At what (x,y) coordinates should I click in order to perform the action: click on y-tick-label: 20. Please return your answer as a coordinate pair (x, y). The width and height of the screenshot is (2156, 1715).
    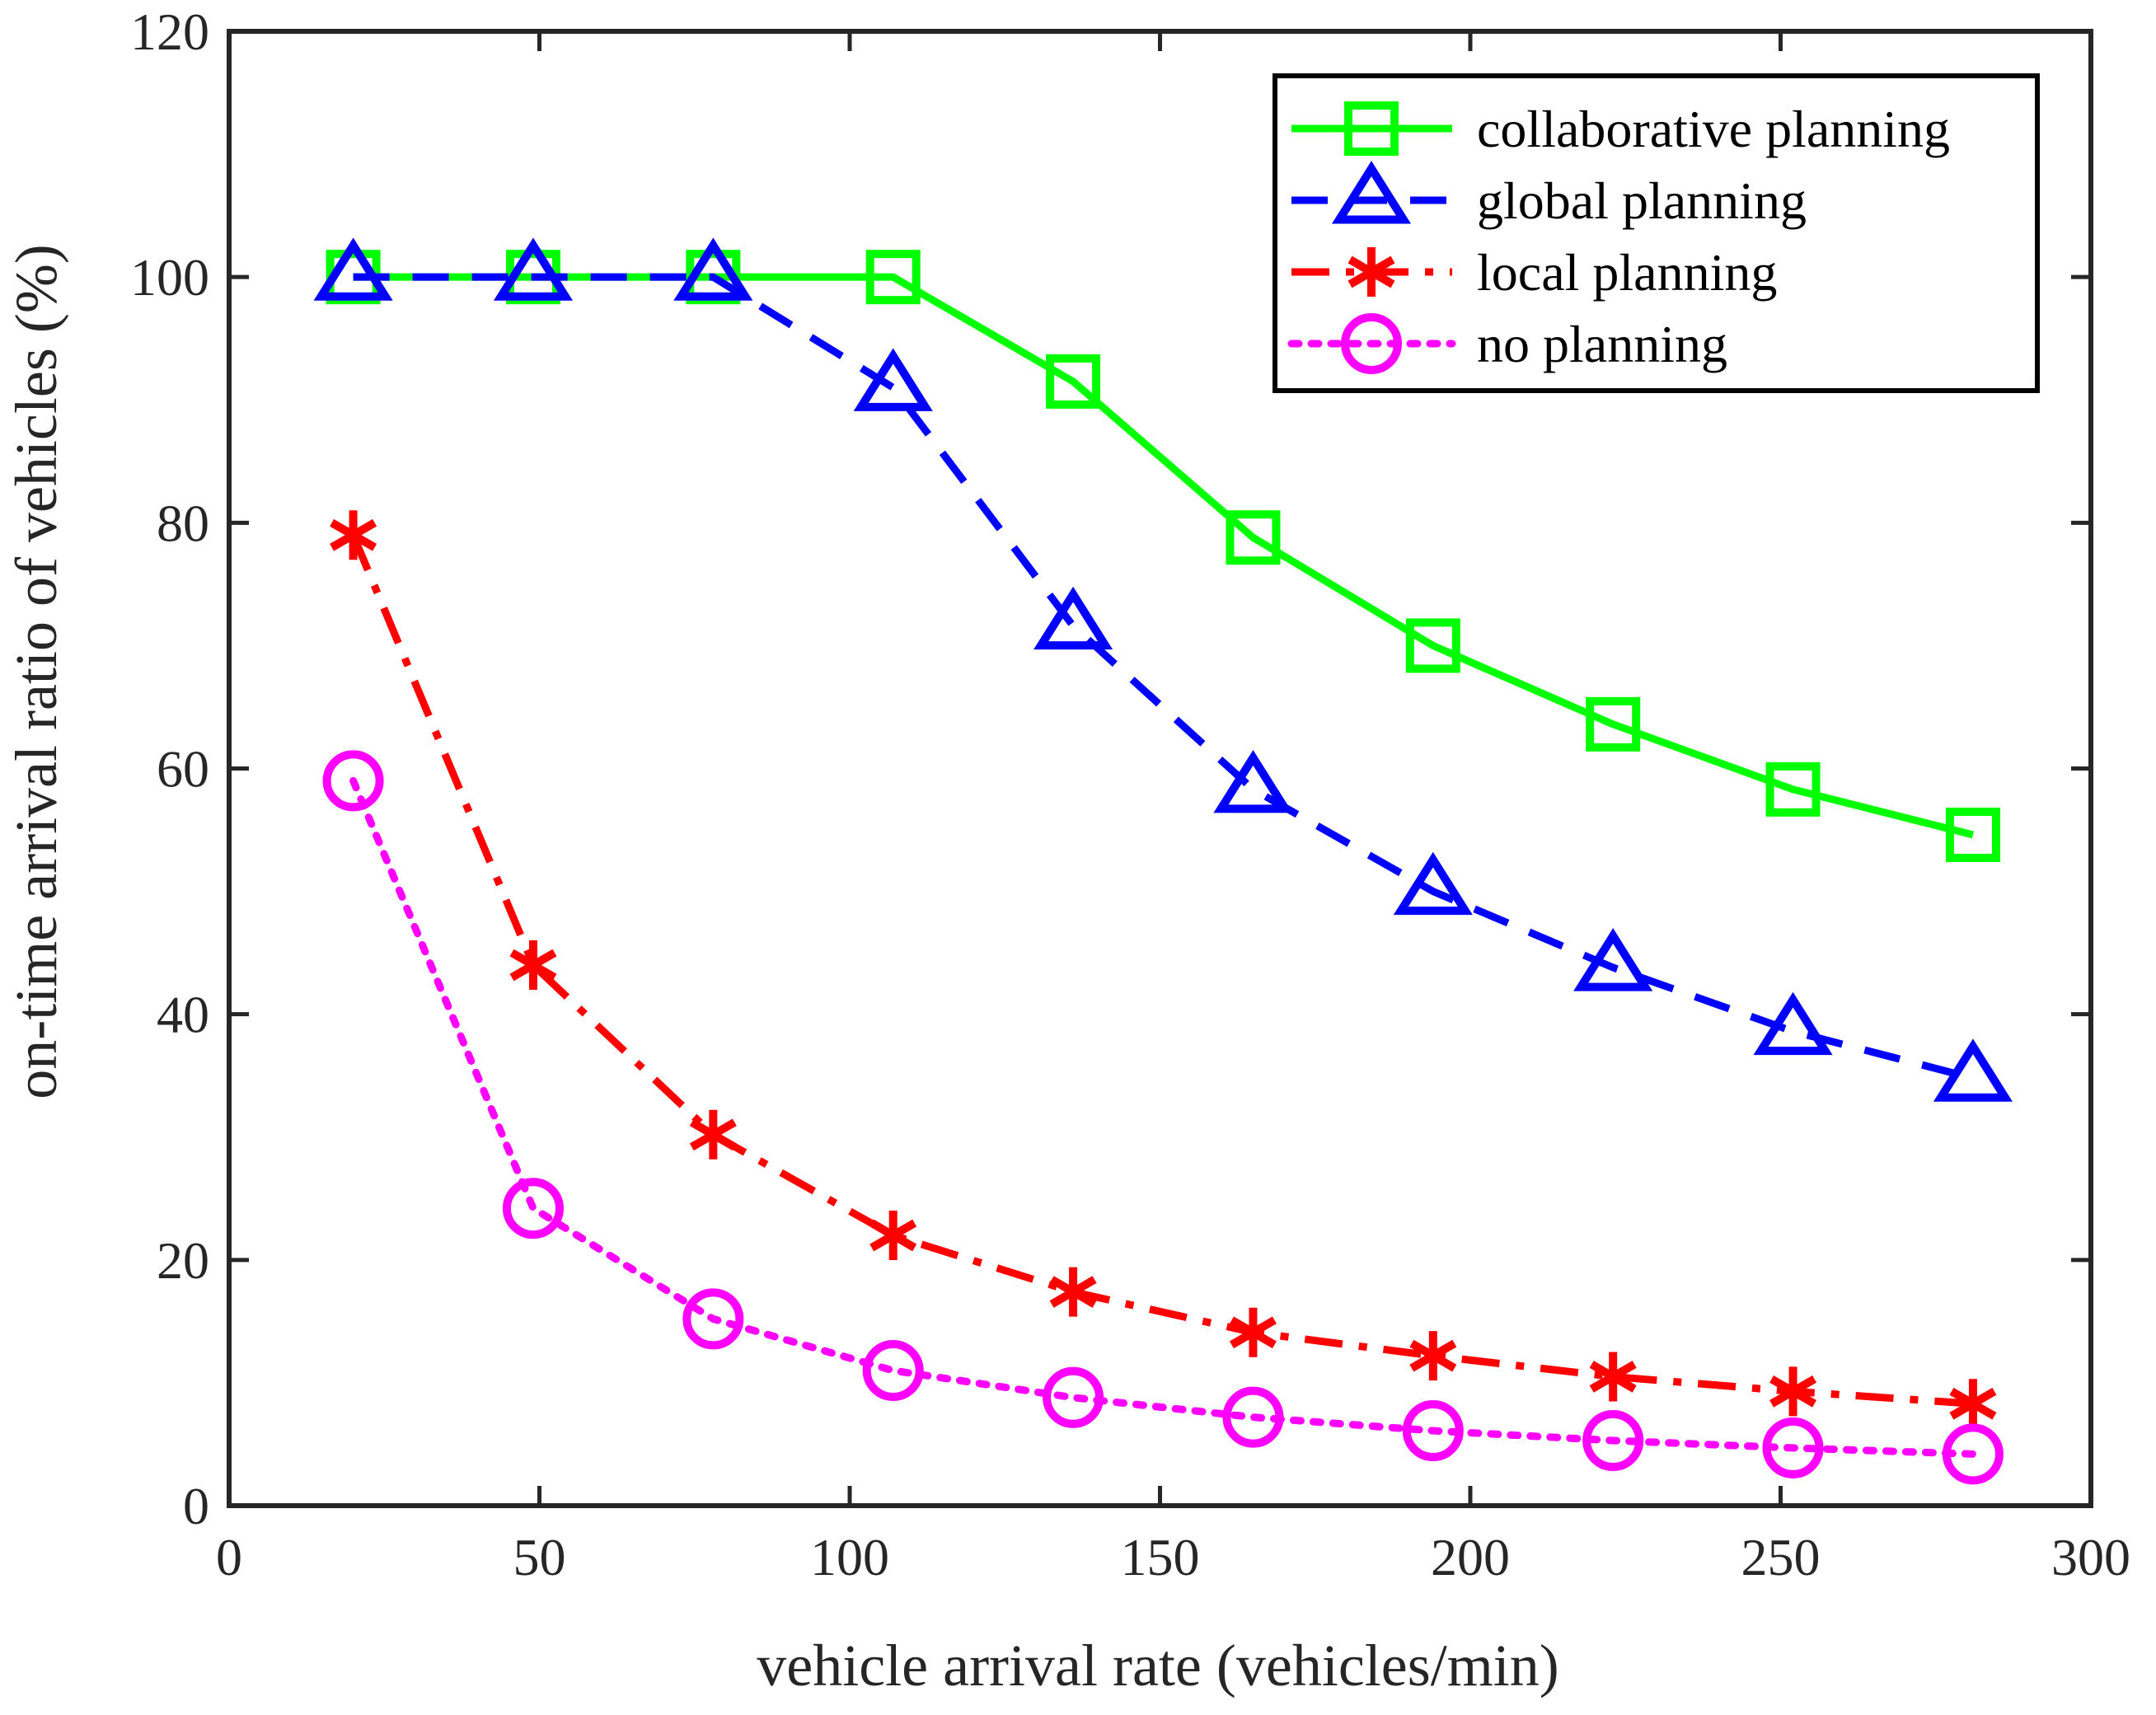
    Looking at the image, I should click on (183, 1260).